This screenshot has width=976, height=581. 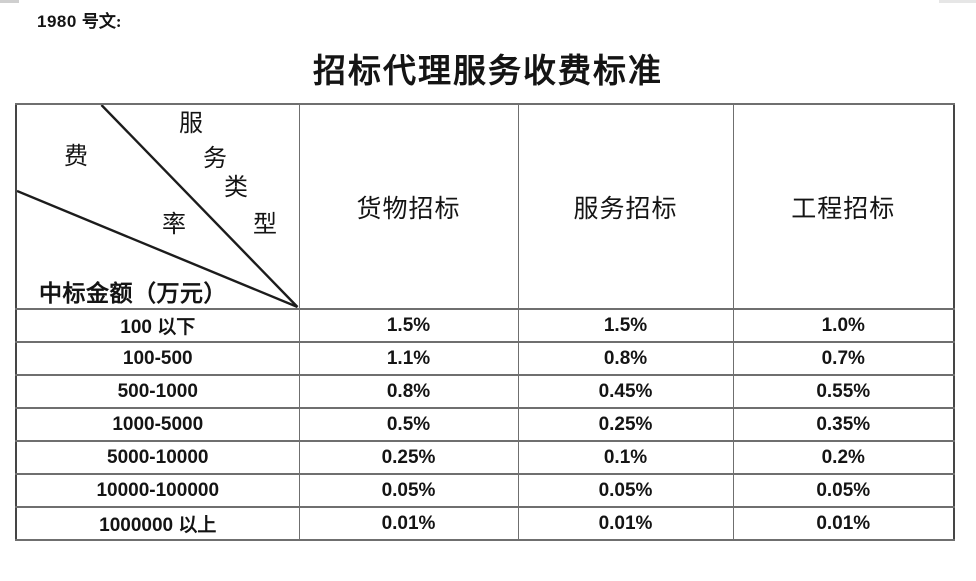 What do you see at coordinates (79, 19) in the screenshot?
I see `doc-ref: 1980 号文:` at bounding box center [79, 19].